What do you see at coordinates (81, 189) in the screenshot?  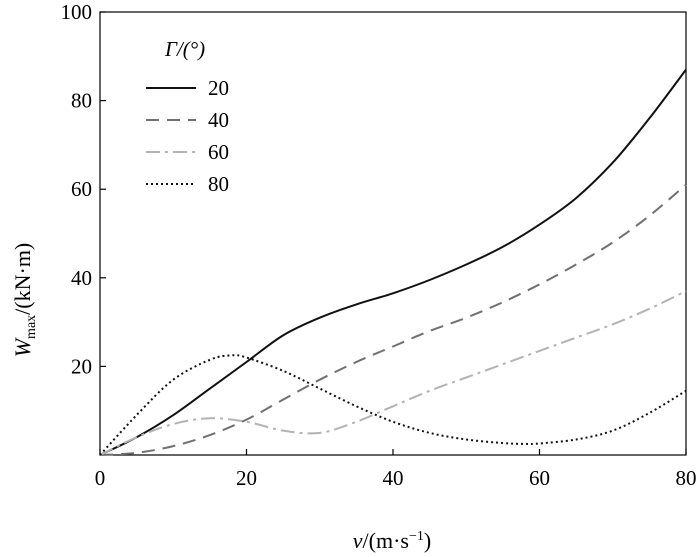 I see `y-tick-label: 60` at bounding box center [81, 189].